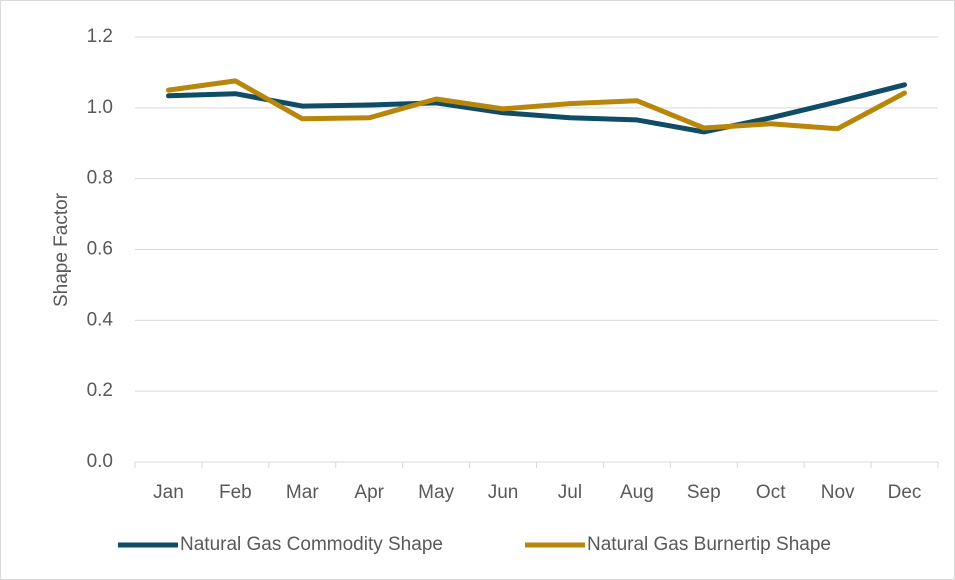 This screenshot has height=580, width=955. Describe the element at coordinates (436, 492) in the screenshot. I see `x-tick-label: May` at that location.